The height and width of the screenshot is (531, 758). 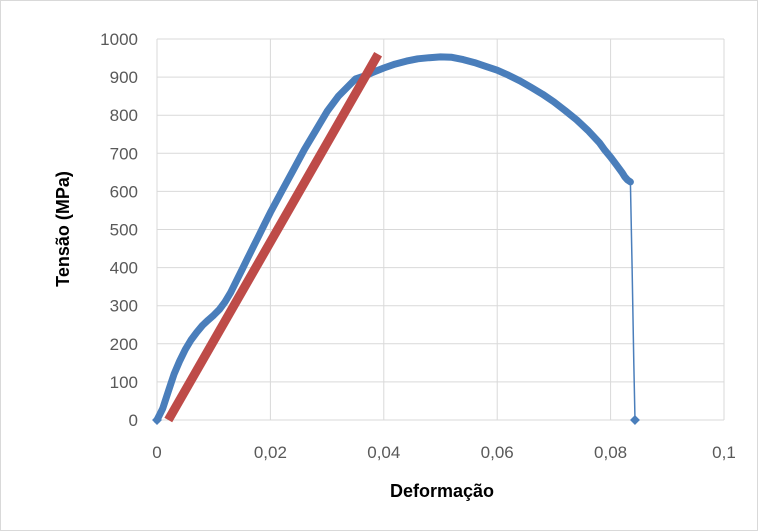 I want to click on x-tick-label: 0,04, so click(x=383, y=452).